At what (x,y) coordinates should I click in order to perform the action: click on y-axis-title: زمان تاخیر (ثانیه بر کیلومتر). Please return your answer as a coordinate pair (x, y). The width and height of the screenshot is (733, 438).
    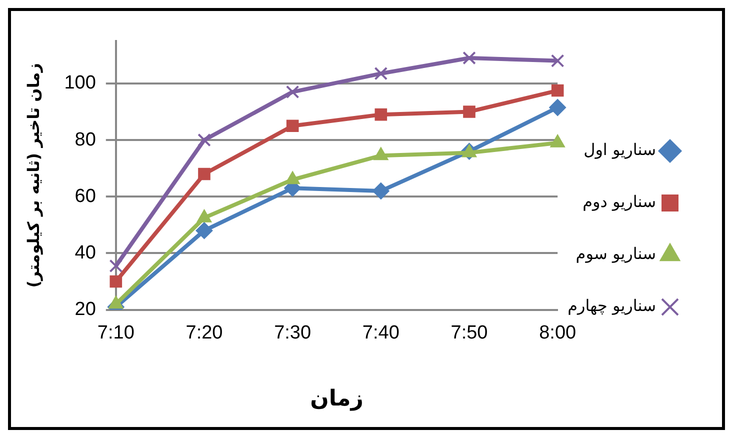
    Looking at the image, I should click on (33, 175).